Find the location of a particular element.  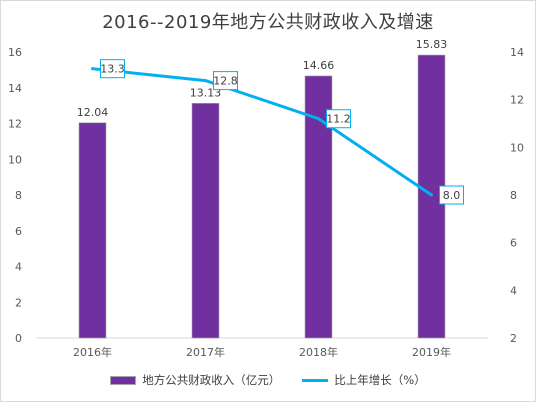

y-right-tick-label: 4 is located at coordinates (513, 290).